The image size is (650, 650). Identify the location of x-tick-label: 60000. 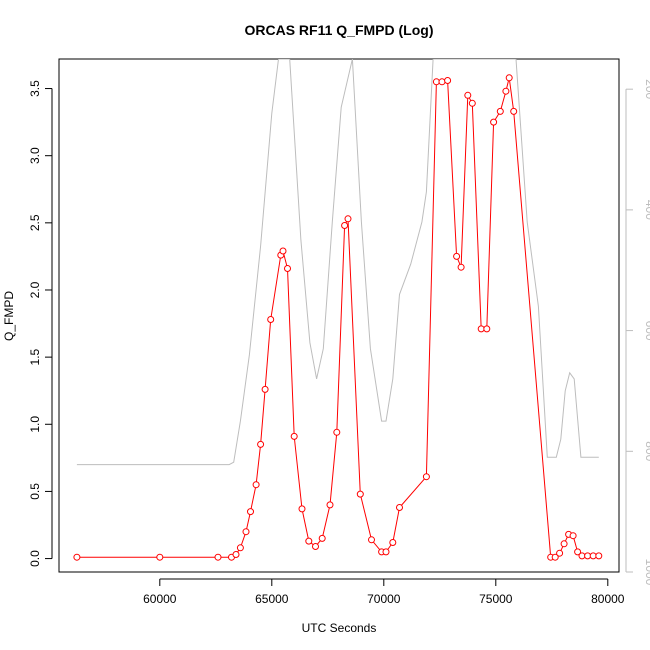
(160, 599).